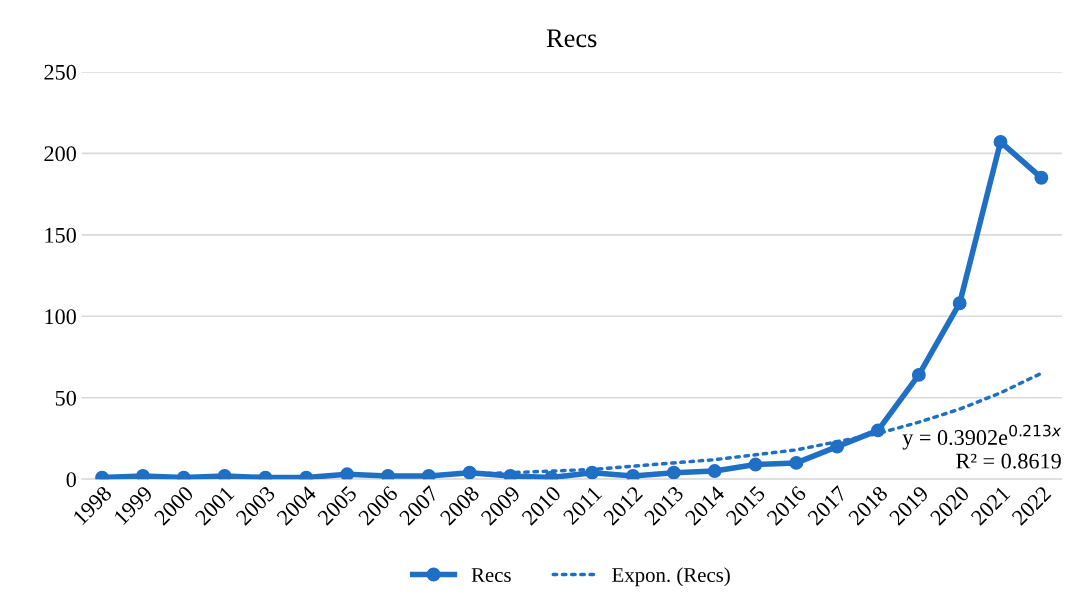 The width and height of the screenshot is (1089, 599). I want to click on x-tick-label: 2011, so click(582, 505).